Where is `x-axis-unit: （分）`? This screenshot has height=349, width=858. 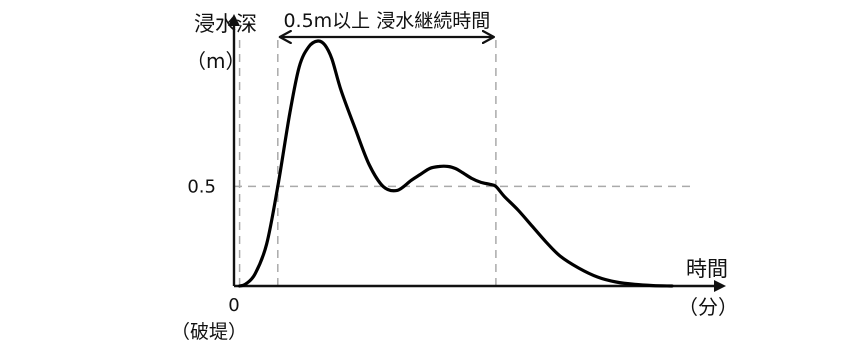
x-axis-unit: （分） is located at coordinates (708, 307).